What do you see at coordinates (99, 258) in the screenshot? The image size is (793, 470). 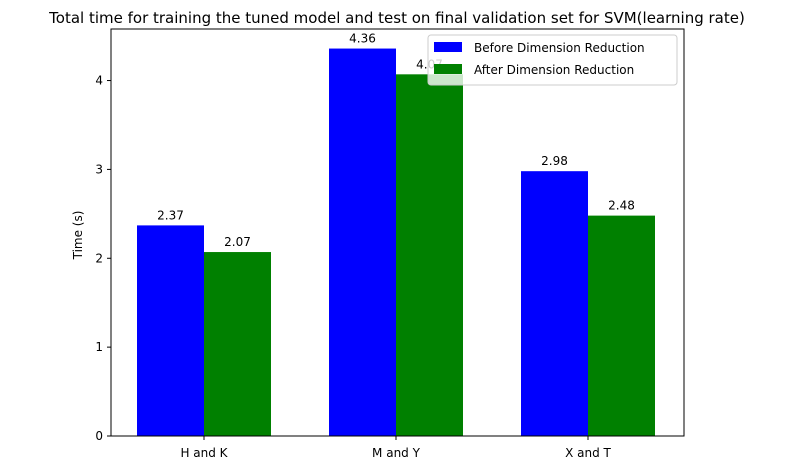 I see `y-tick-label: 2` at bounding box center [99, 258].